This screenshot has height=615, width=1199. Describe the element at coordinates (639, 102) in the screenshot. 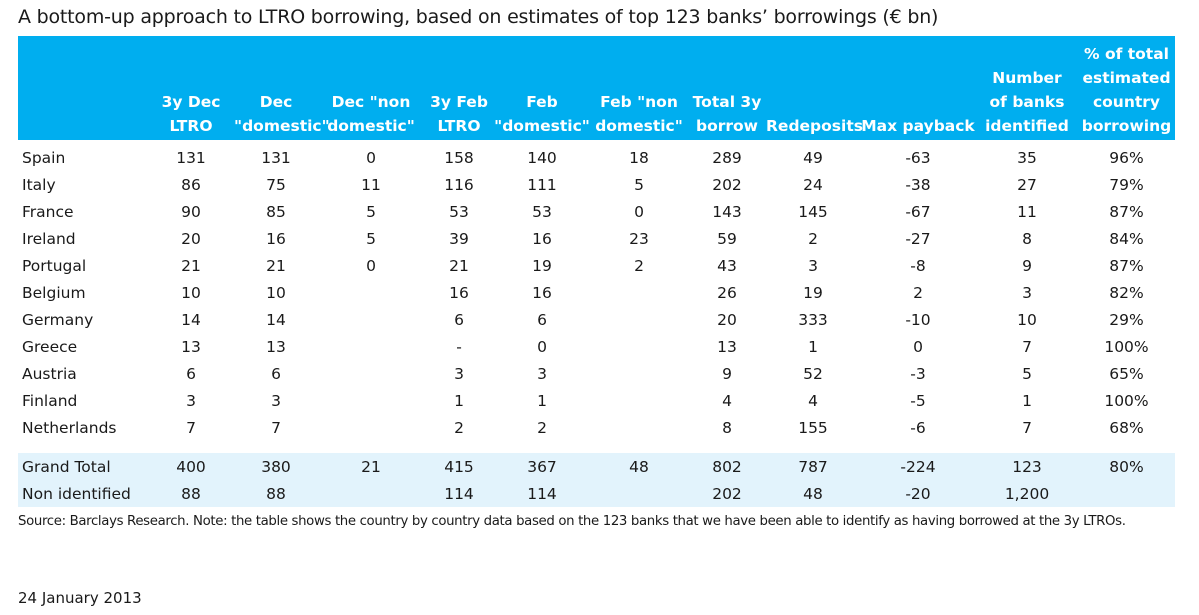

I see `column-header-line: Feb "non` at that location.